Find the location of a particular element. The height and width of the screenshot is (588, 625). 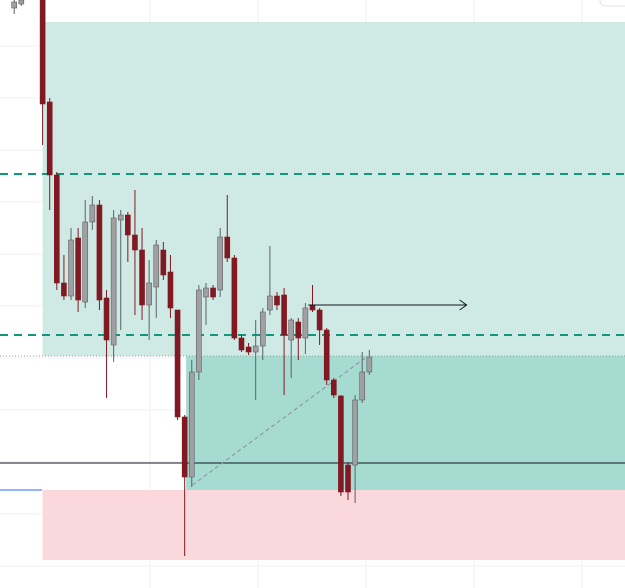

corner-widget is located at coordinates (612, 3).